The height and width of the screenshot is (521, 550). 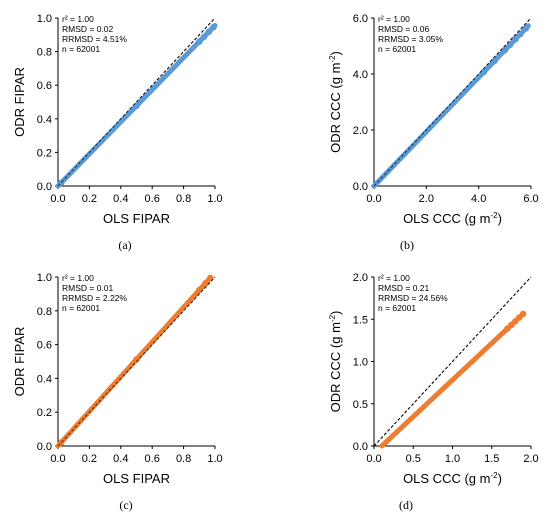 What do you see at coordinates (44, 346) in the screenshot?
I see `y-tick-label: 0.6` at bounding box center [44, 346].